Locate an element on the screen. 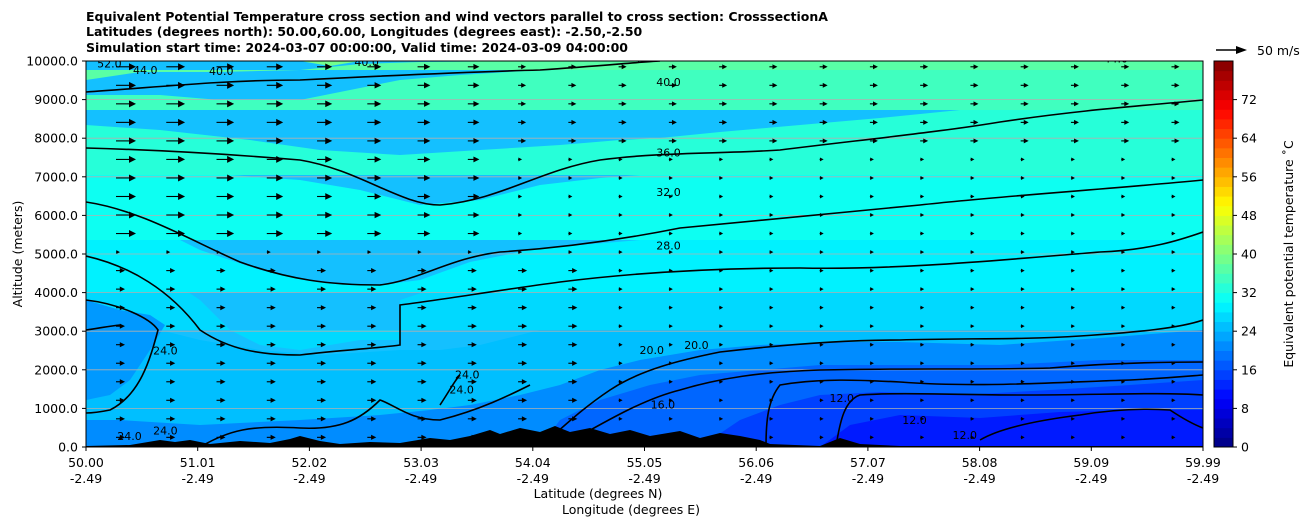 This screenshot has width=1308, height=526. contour-label: 24.0 is located at coordinates (129, 436).